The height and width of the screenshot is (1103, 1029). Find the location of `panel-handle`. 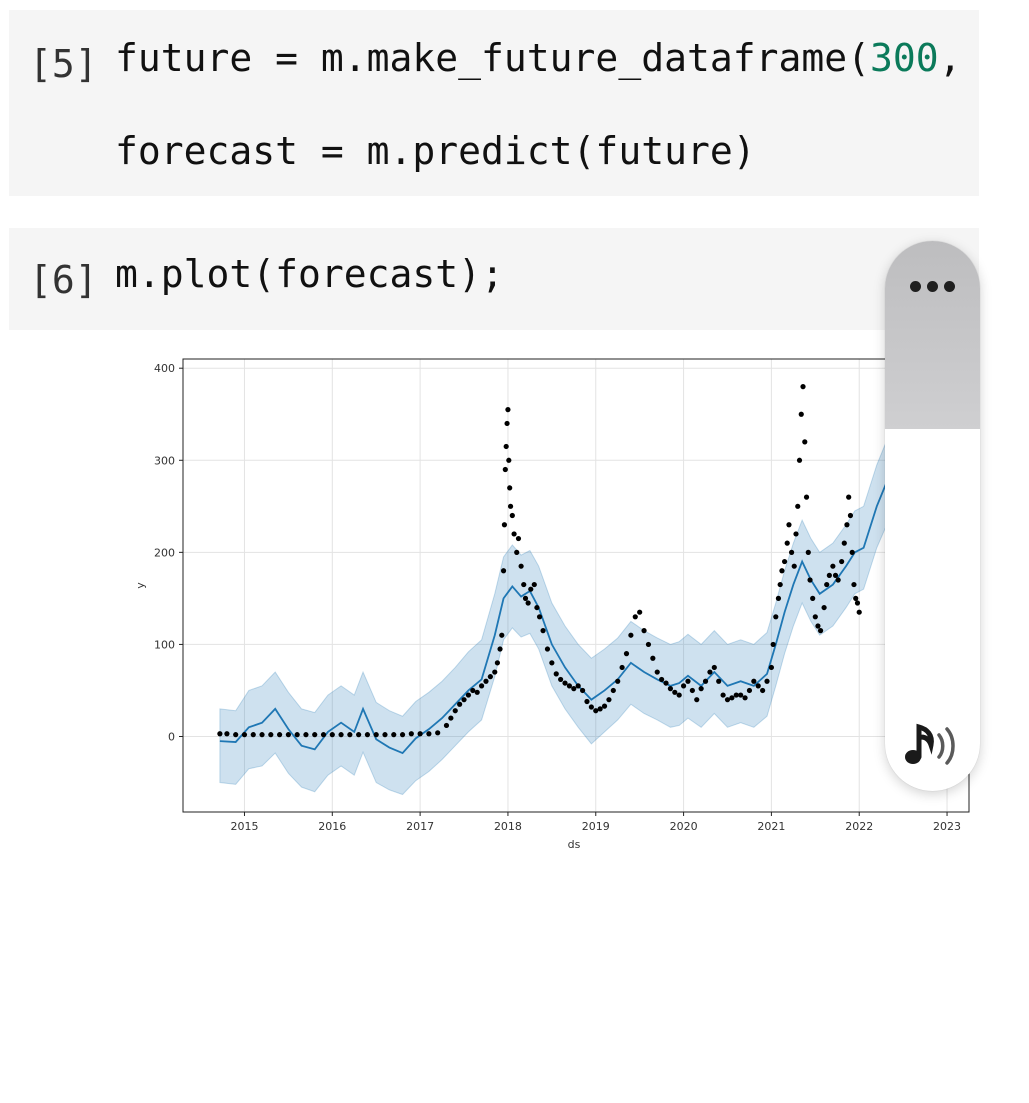

panel-handle is located at coordinates (932, 335).